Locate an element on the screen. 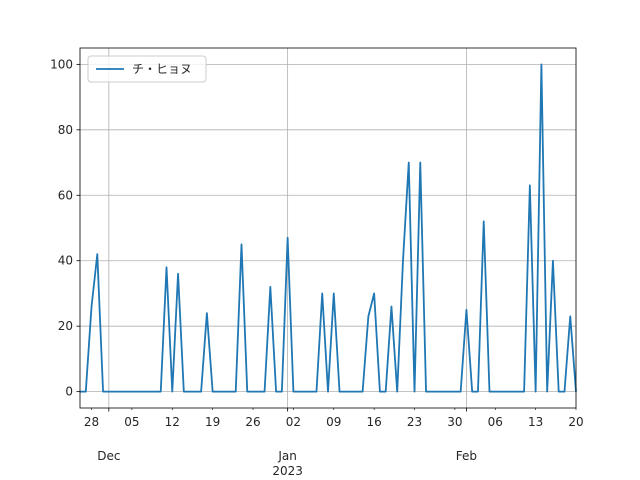  y-tick-label: 80 is located at coordinates (65, 130).